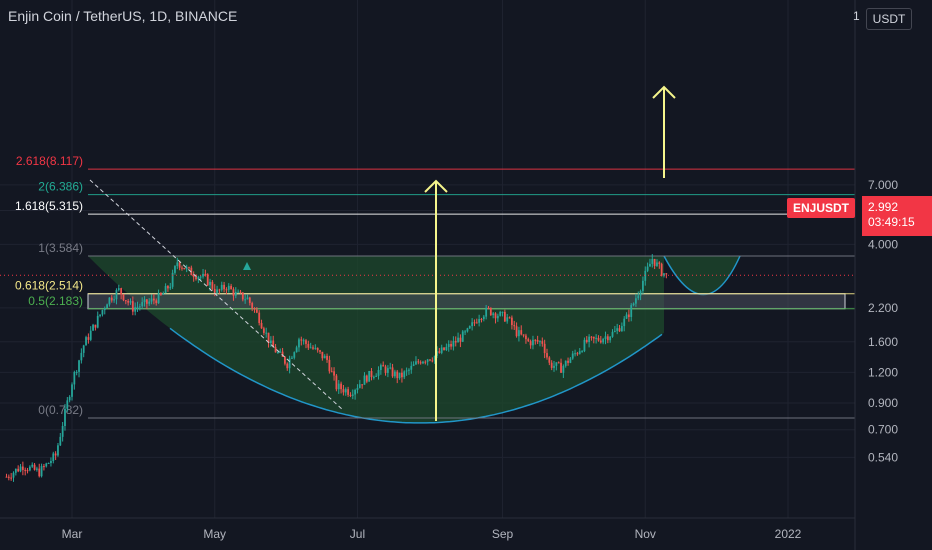 This screenshot has width=932, height=550. What do you see at coordinates (503, 534) in the screenshot?
I see `time-tick-label: Sep` at bounding box center [503, 534].